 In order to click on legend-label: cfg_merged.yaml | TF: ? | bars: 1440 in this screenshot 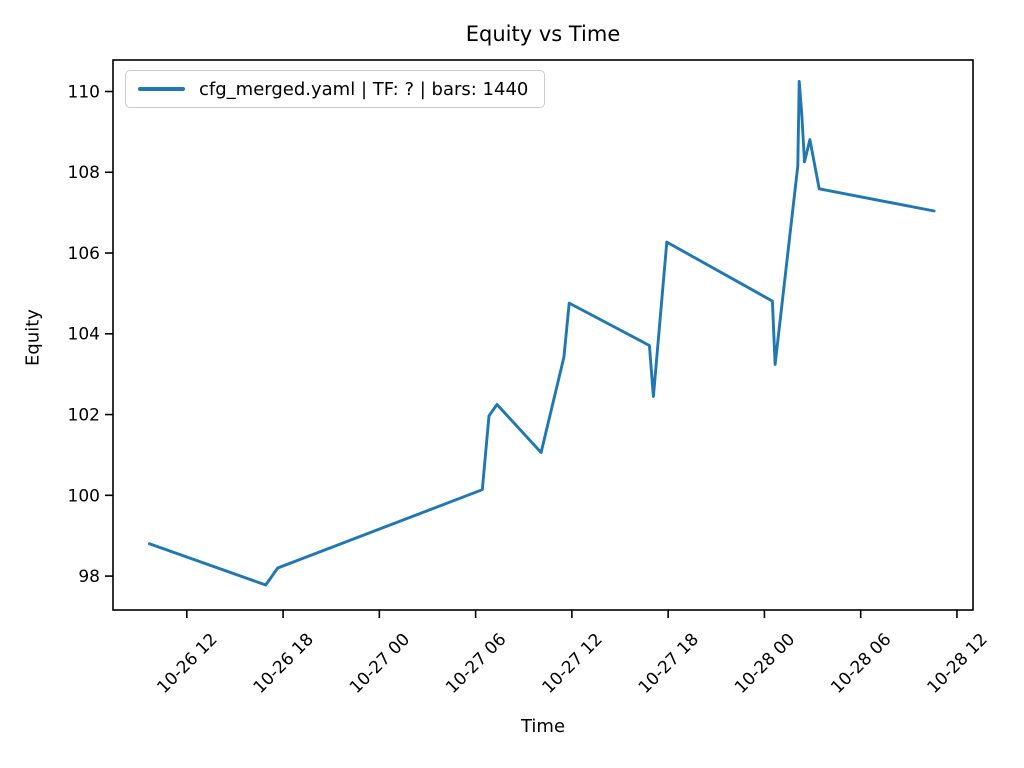, I will do `click(364, 89)`.